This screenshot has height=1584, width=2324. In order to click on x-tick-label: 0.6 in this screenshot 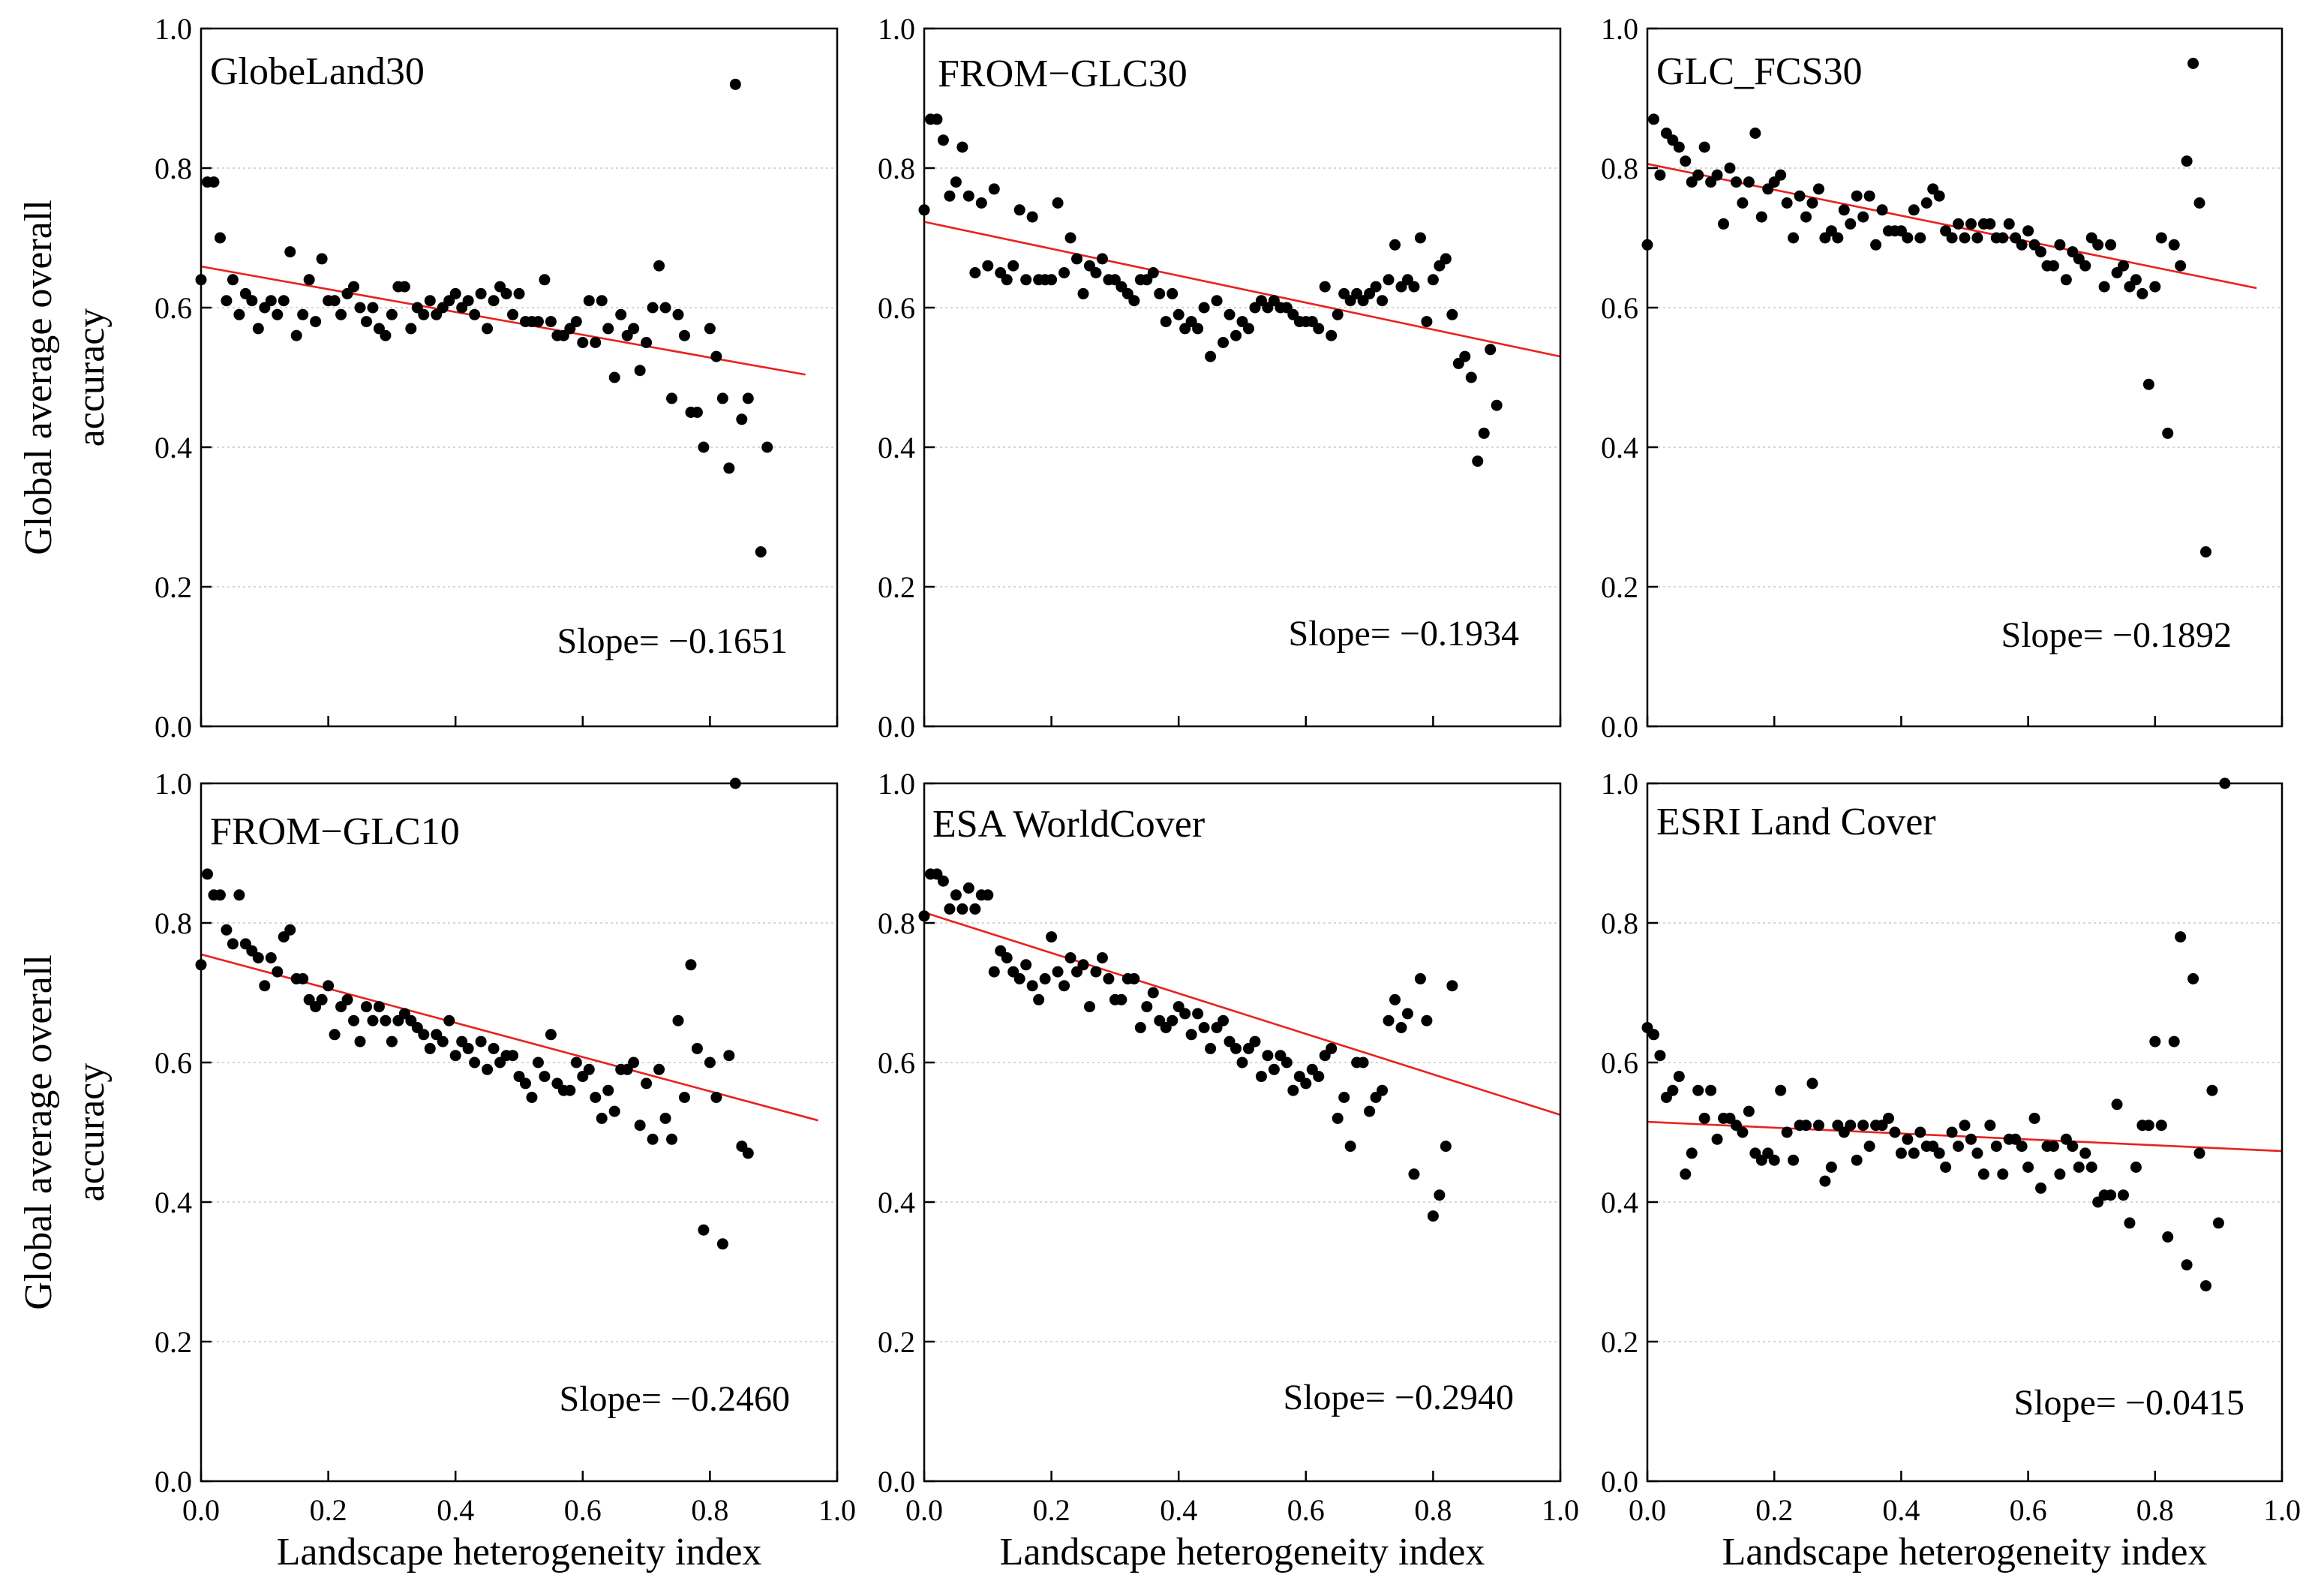, I will do `click(2028, 1510)`.